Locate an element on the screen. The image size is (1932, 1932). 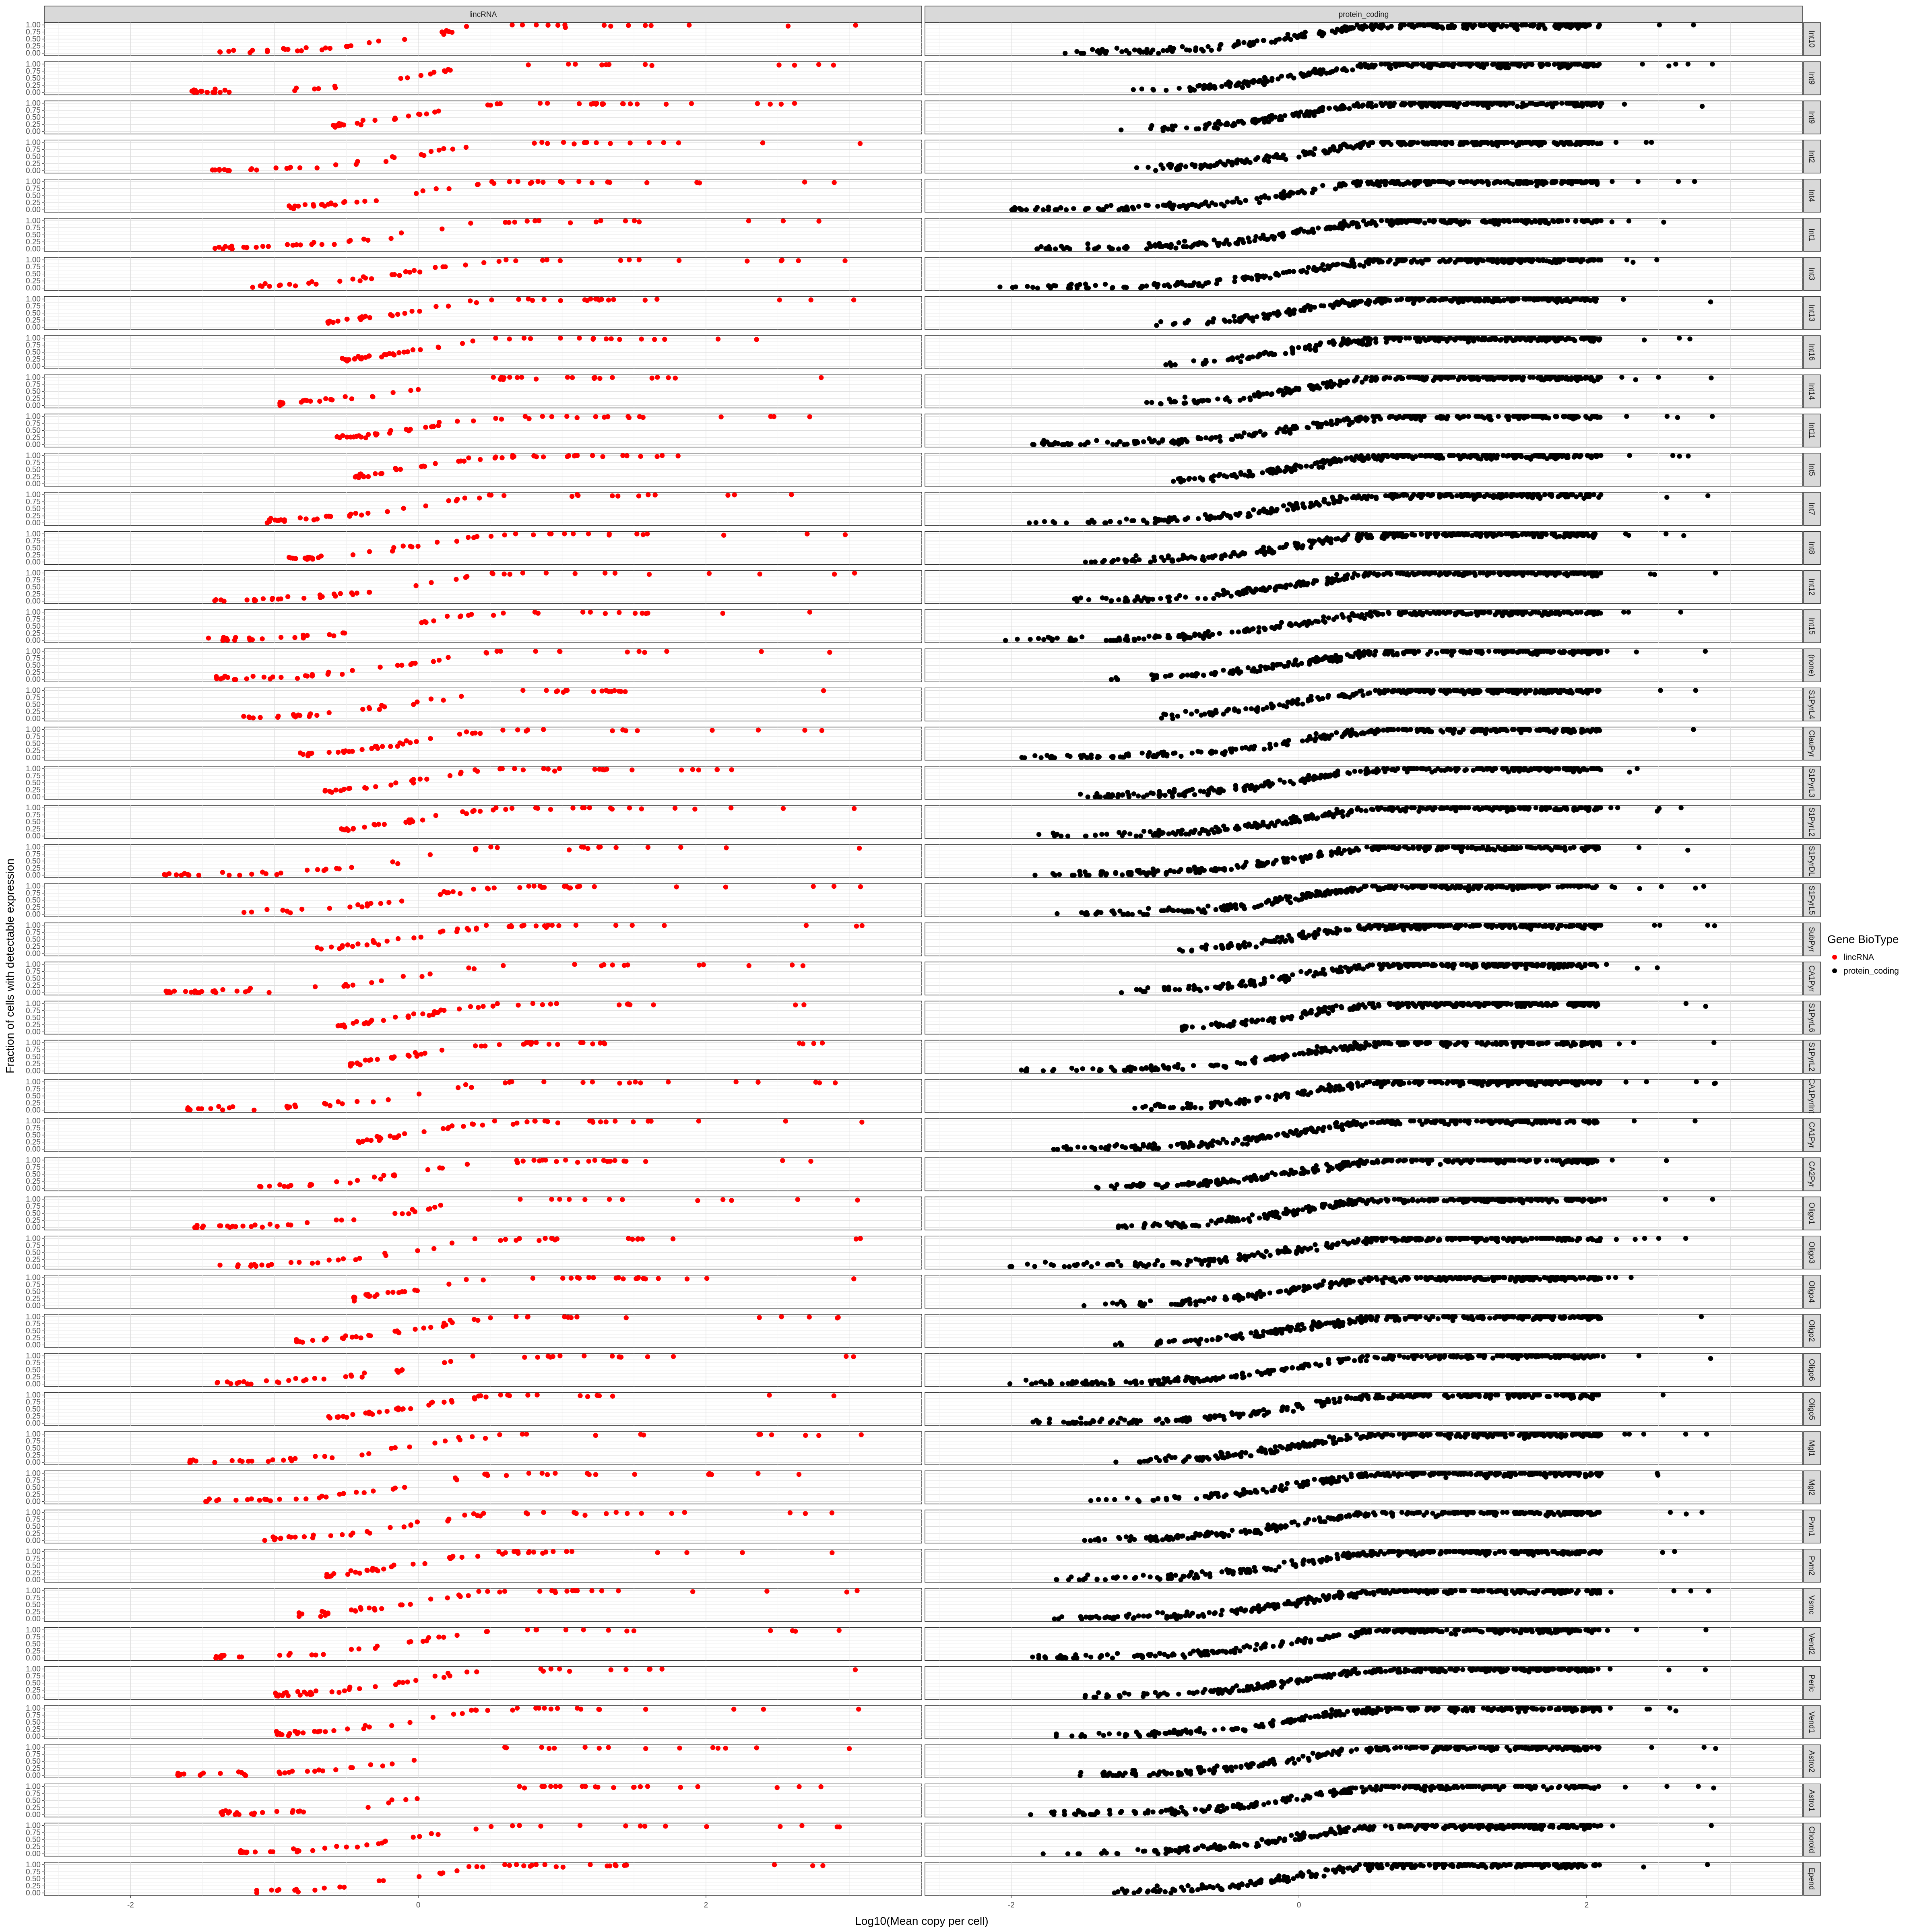
row-strip-label: Int4 is located at coordinates (1811, 195).